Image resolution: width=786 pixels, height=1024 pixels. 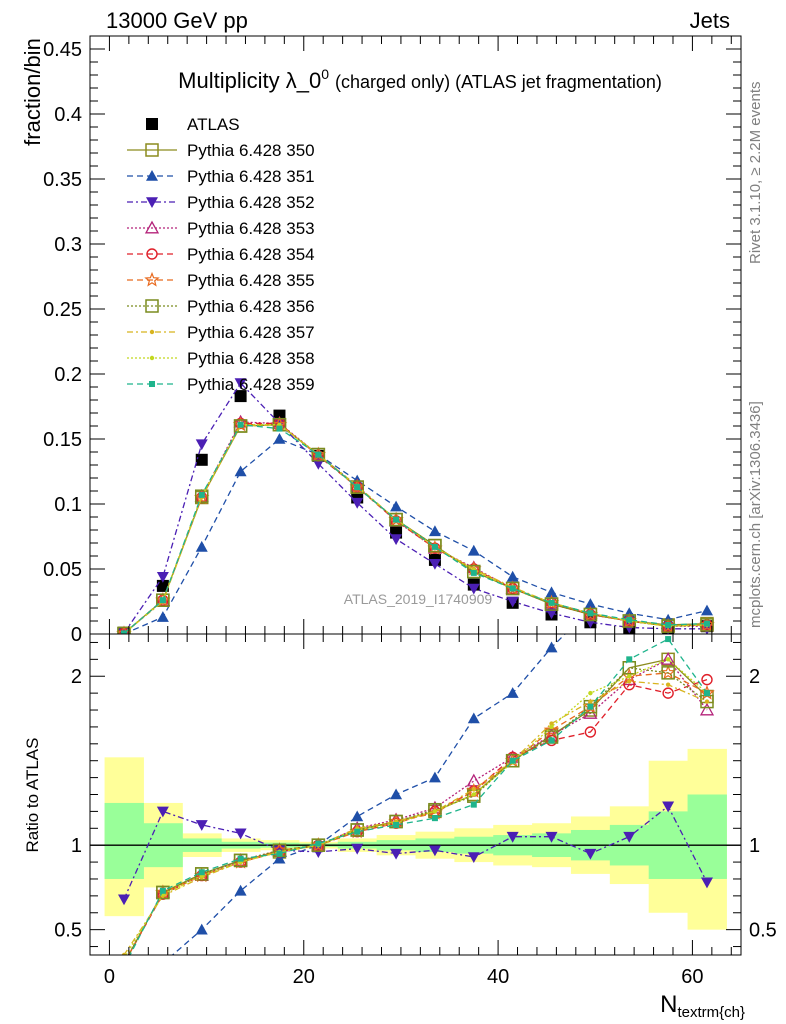 I want to click on legend-label: ATLAS, so click(x=213, y=124).